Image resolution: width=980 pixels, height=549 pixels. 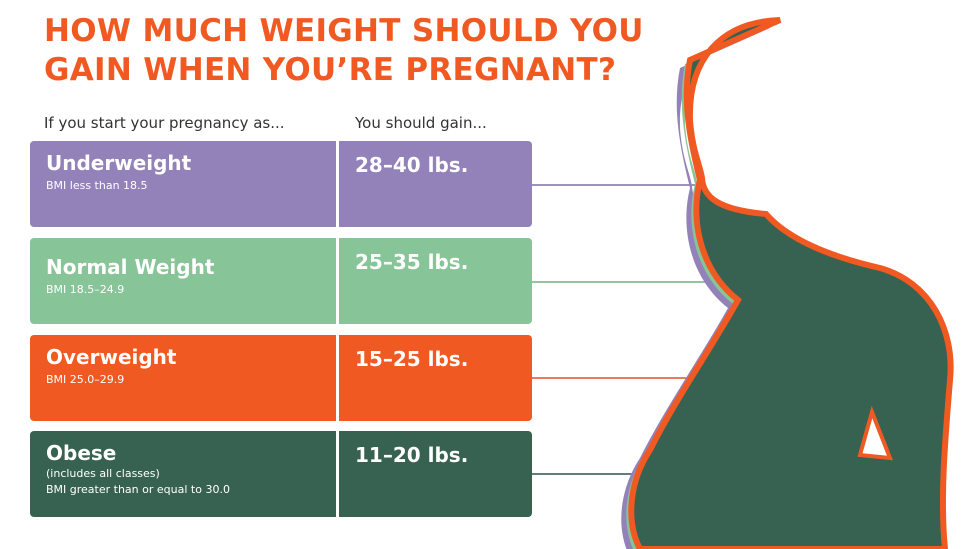 What do you see at coordinates (412, 359) in the screenshot?
I see `gain-value: 15–25 lbs.` at bounding box center [412, 359].